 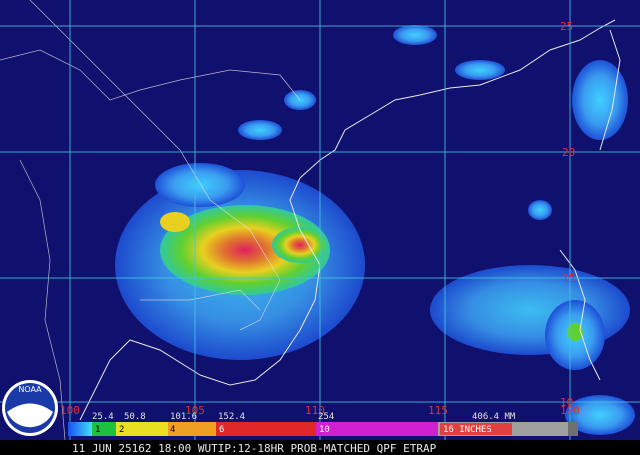 I want to click on mm-label: 50.8, so click(x=135, y=417).